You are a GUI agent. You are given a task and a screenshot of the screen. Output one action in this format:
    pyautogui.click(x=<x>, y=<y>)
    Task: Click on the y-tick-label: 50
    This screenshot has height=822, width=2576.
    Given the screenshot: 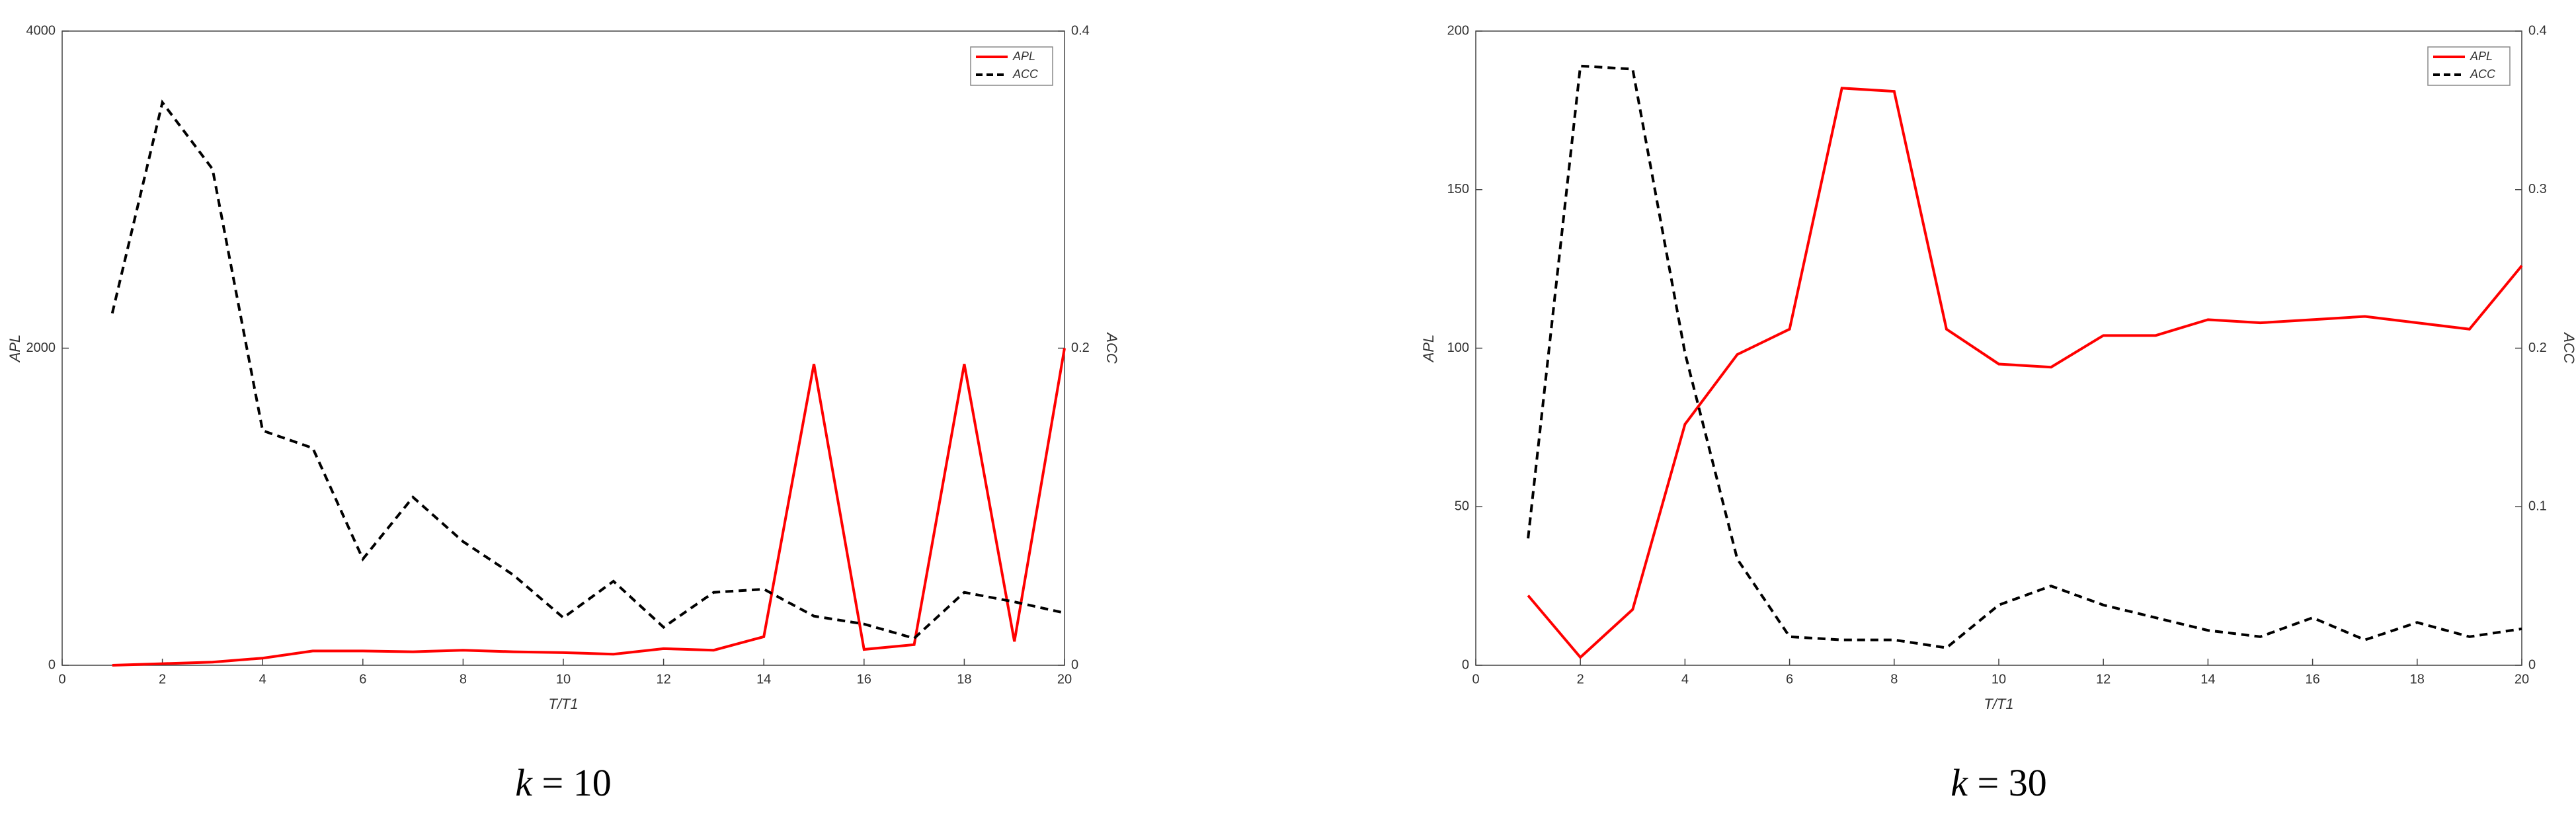 What is the action you would take?
    pyautogui.click(x=1462, y=507)
    